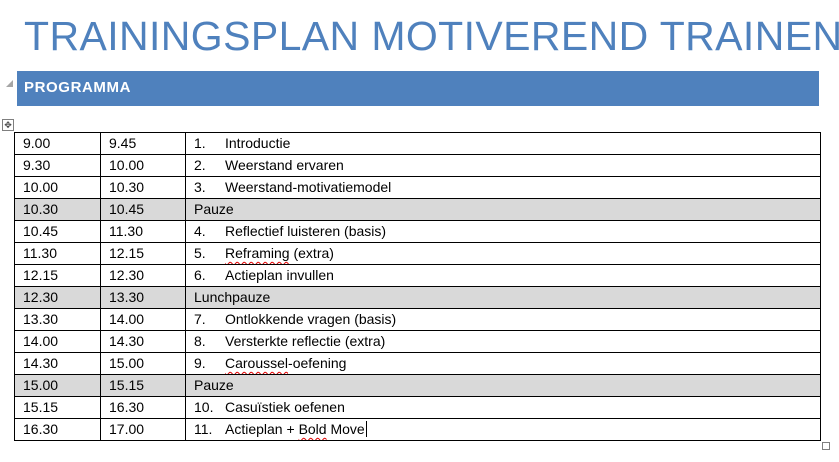 Image resolution: width=839 pixels, height=462 pixels. What do you see at coordinates (204, 407) in the screenshot?
I see `item-number: 10.` at bounding box center [204, 407].